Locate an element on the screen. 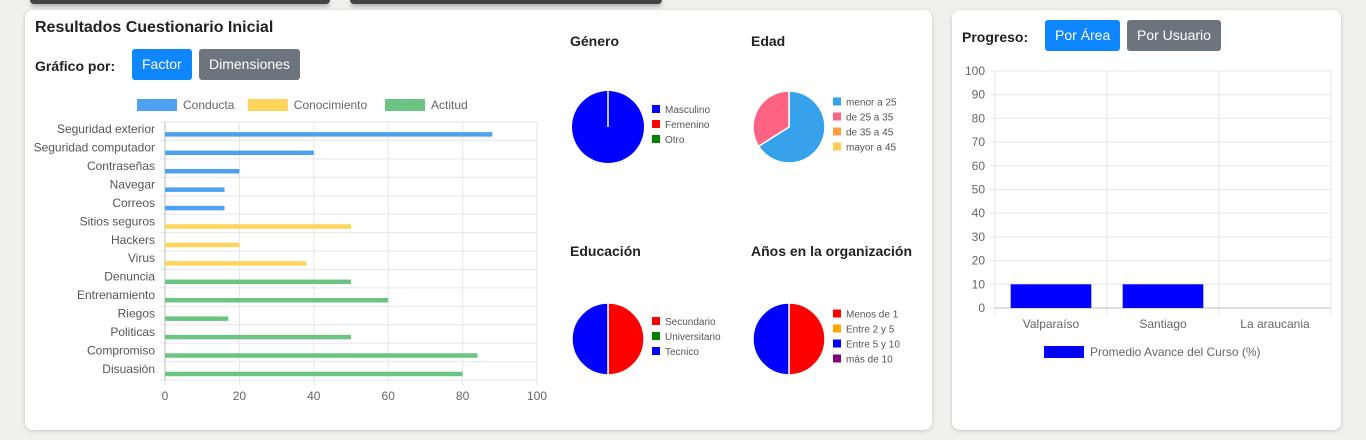 Image resolution: width=1366 pixels, height=440 pixels. legend-label-mayor-a-45: mayor a 45 is located at coordinates (871, 148).